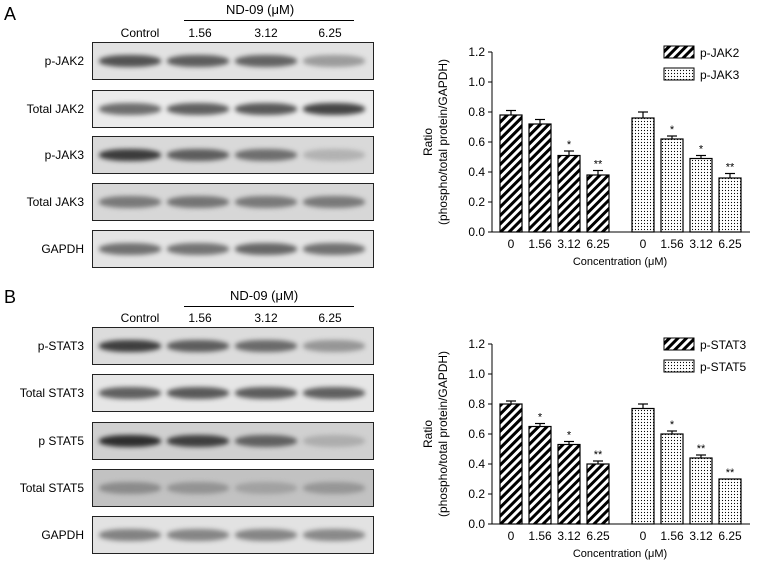  Describe the element at coordinates (723, 367) in the screenshot. I see `legend-label: p-STAT5` at that location.